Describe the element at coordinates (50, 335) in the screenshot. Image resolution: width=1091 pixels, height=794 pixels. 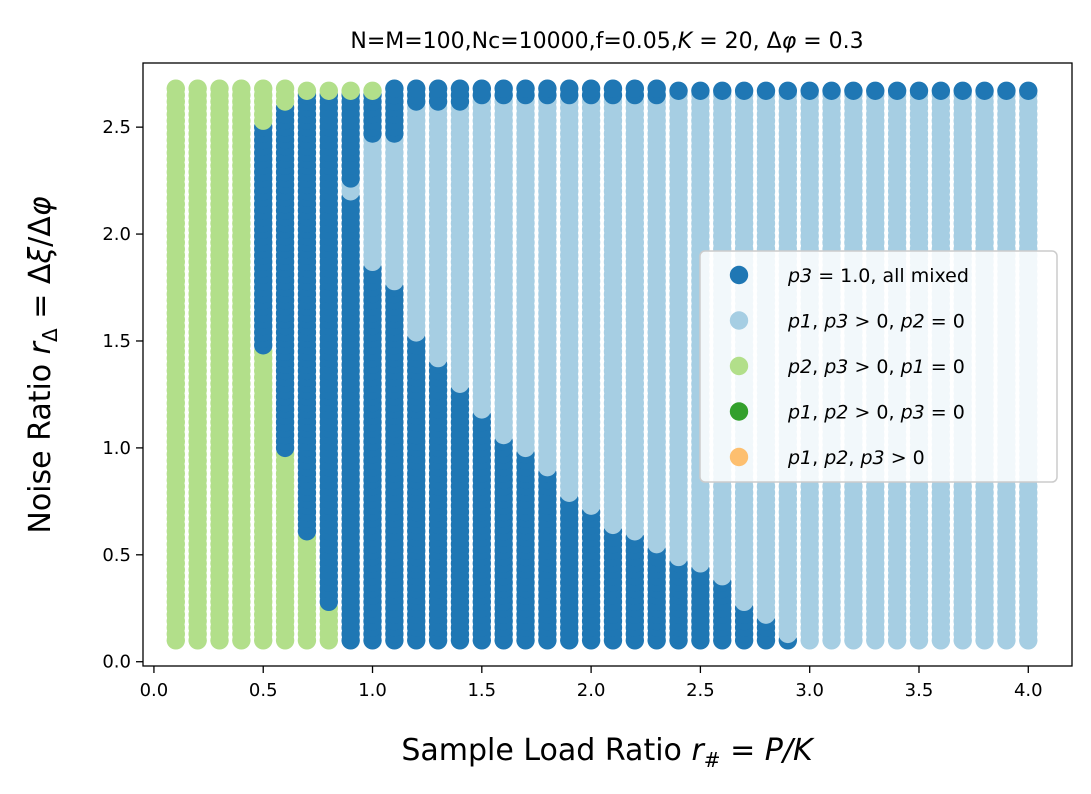
I see `y-axis-label-sub: Δ` at that location.